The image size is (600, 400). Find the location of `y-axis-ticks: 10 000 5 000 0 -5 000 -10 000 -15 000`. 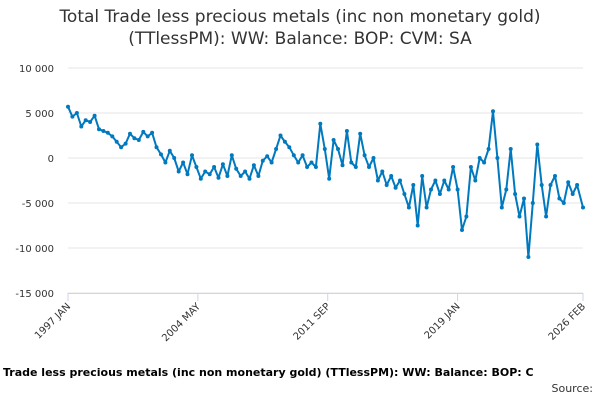

y-axis-ticks: 10 000 5 000 0 -5 000 -10 000 -15 000 is located at coordinates (34, 182).